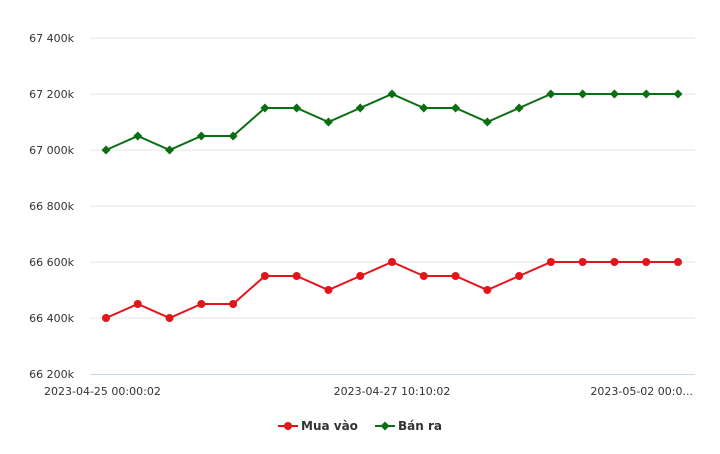 The height and width of the screenshot is (454, 720). I want to click on legend-label: Bán ra, so click(420, 426).